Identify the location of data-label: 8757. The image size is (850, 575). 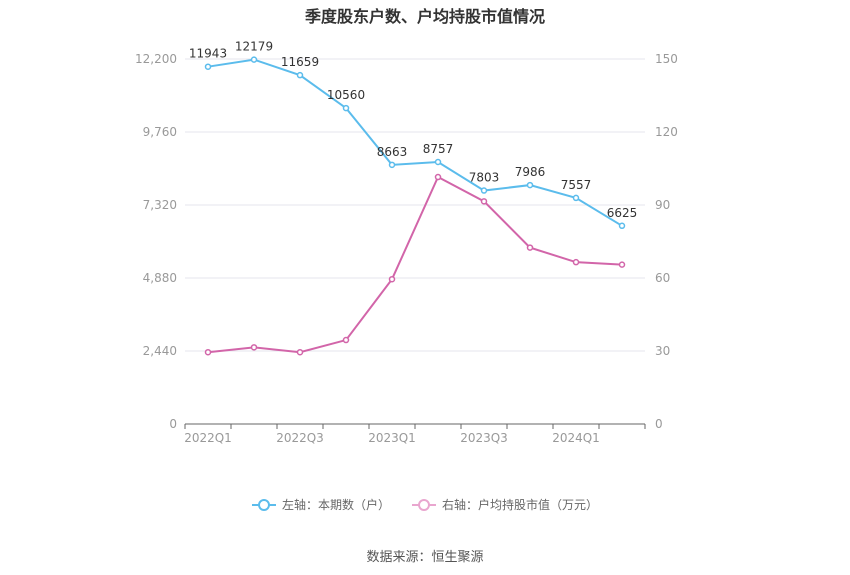
(438, 149).